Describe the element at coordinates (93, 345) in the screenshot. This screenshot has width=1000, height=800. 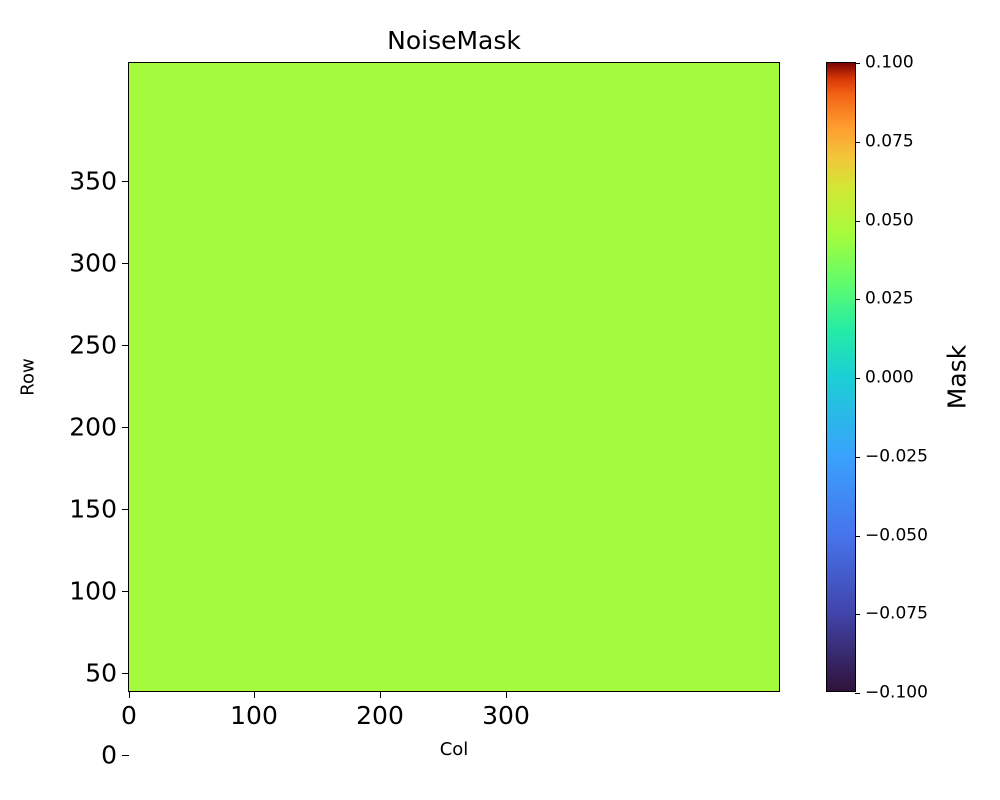
I see `y-tick-label: 250` at that location.